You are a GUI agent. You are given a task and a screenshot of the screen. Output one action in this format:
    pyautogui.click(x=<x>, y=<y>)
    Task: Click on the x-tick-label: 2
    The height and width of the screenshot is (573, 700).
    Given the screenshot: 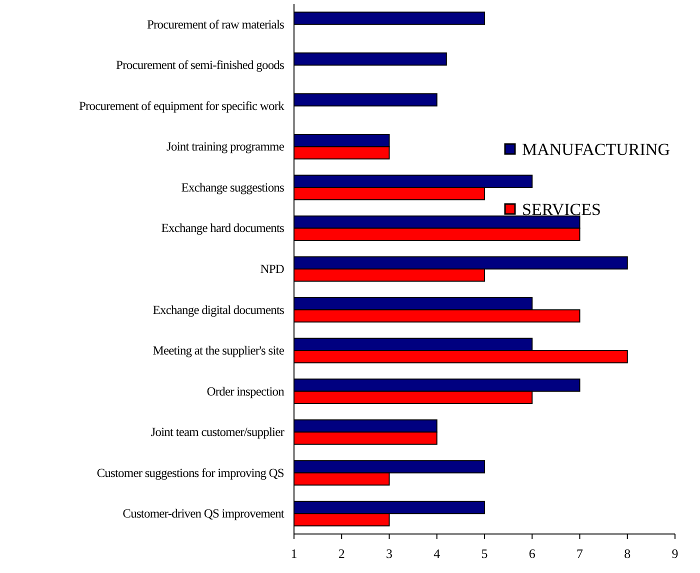 What is the action you would take?
    pyautogui.click(x=341, y=553)
    